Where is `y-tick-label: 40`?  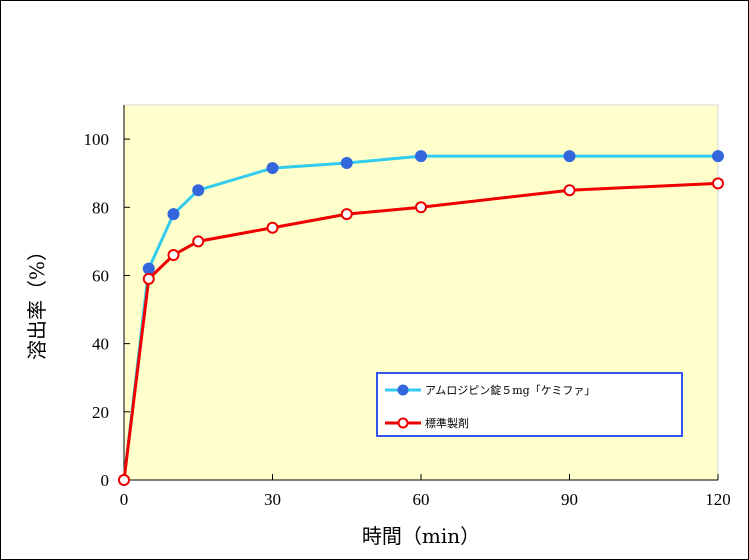
y-tick-label: 40 is located at coordinates (100, 344).